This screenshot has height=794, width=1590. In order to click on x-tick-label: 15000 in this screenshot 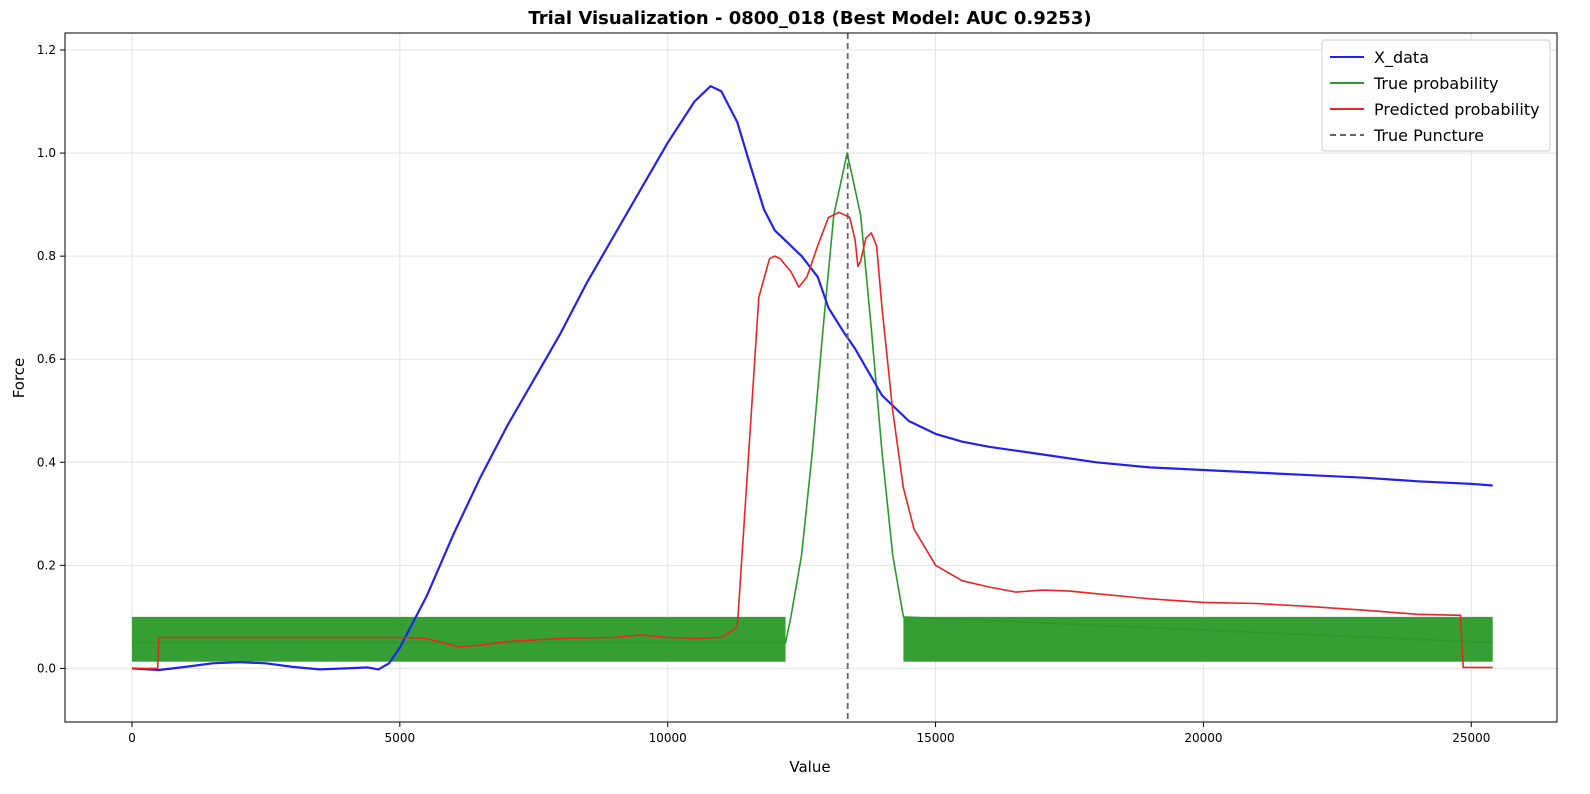, I will do `click(935, 738)`.